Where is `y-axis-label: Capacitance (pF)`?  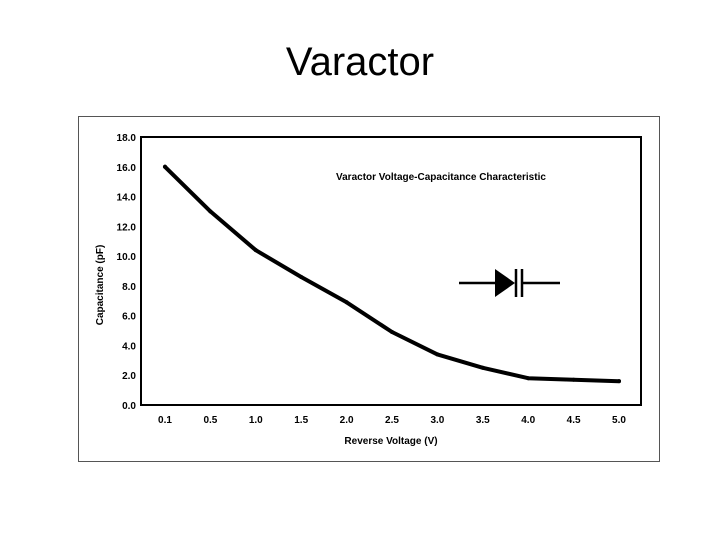
y-axis-label: Capacitance (pF) is located at coordinates (100, 285).